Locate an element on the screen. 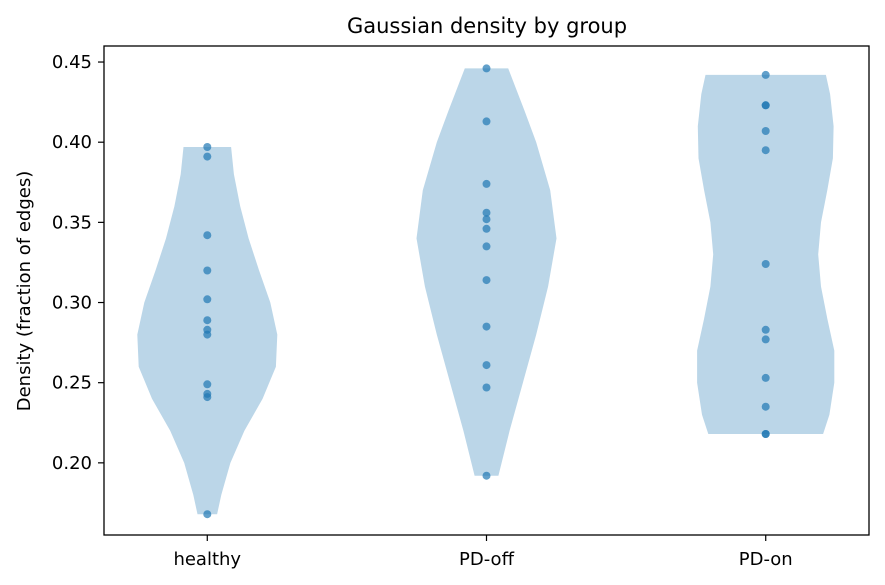 This screenshot has height=585, width=885. y-tick-label-0.35: 0.35 is located at coordinates (72, 222).